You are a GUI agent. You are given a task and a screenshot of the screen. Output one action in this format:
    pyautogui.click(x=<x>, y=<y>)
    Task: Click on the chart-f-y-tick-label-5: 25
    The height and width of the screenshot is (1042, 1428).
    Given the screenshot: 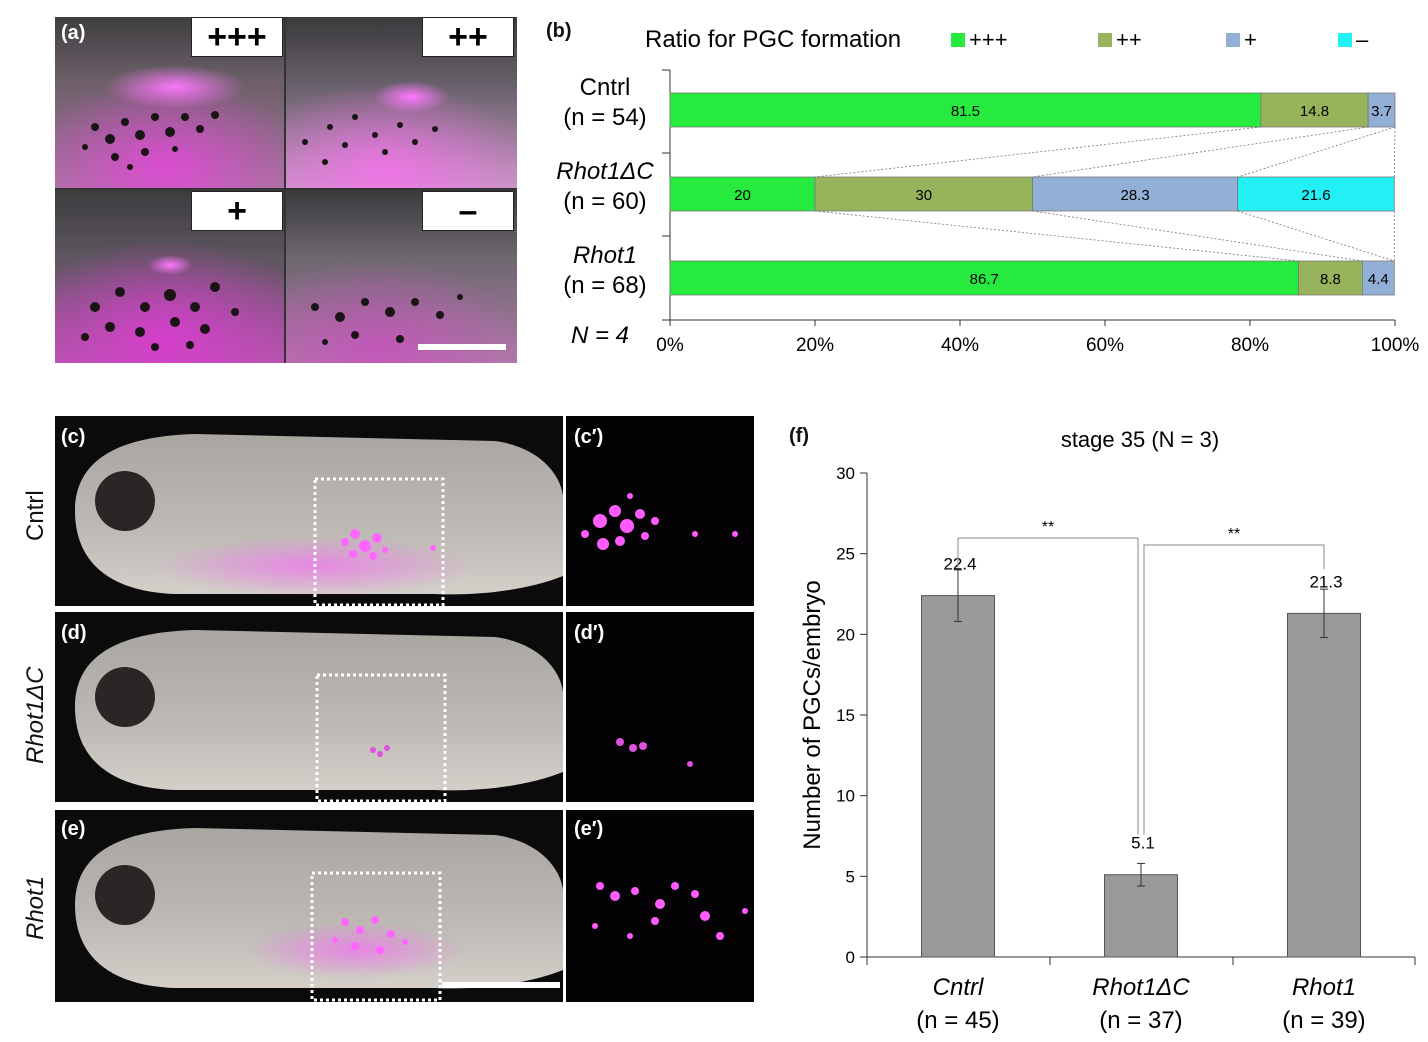 What is the action you would take?
    pyautogui.click(x=845, y=554)
    